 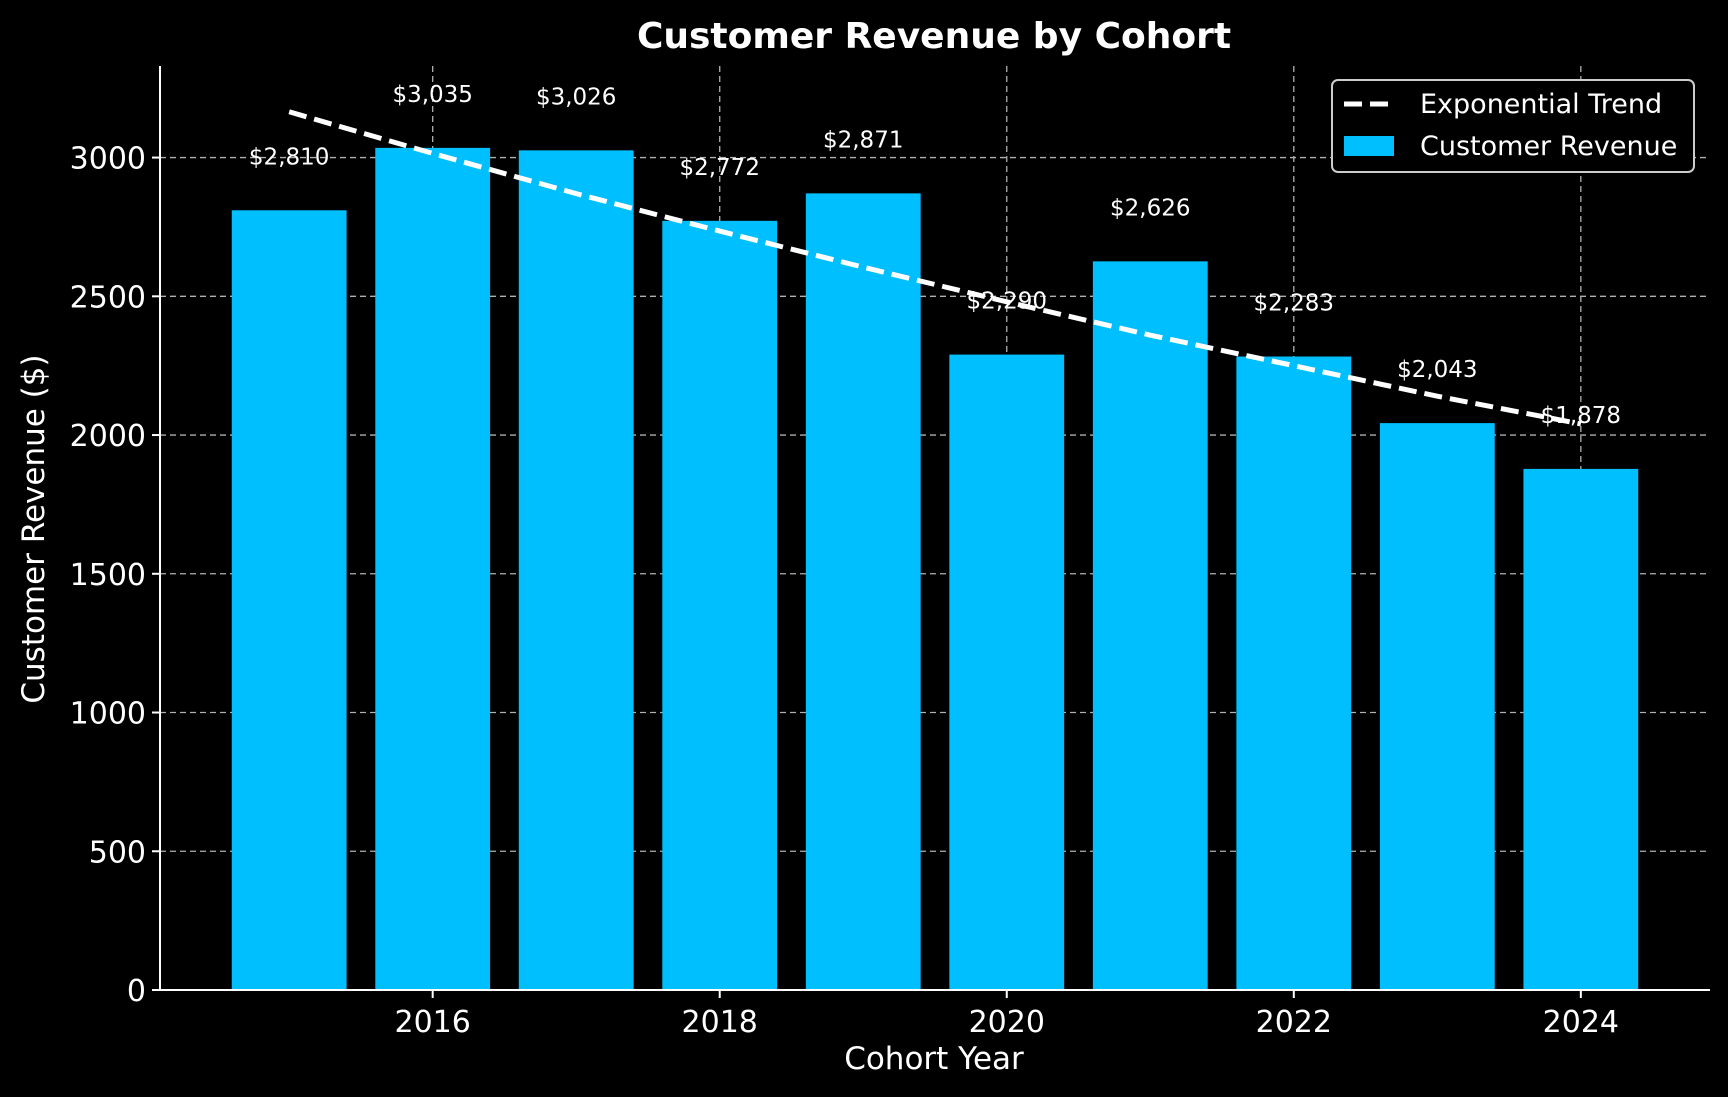 I want to click on legend-box, so click(x=1513, y=126).